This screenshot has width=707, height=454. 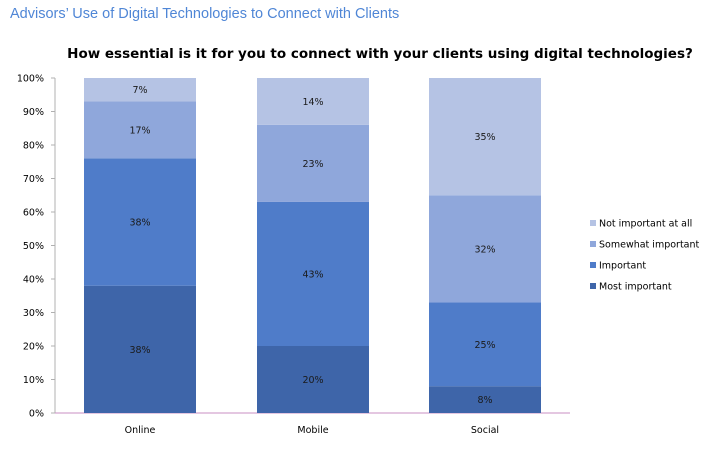 I want to click on y-tick-label: 0%, so click(x=36, y=414).